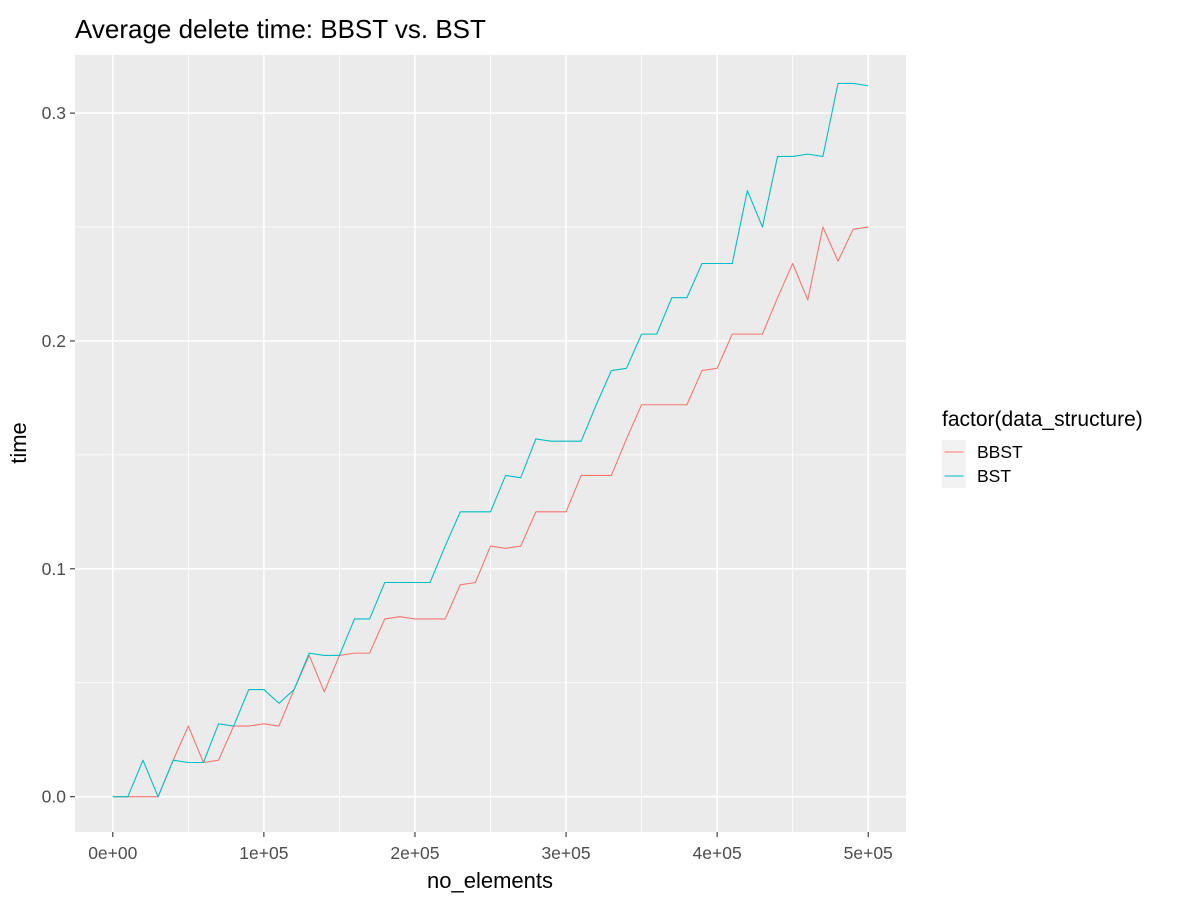 Image resolution: width=1187 pixels, height=903 pixels. Describe the element at coordinates (868, 853) in the screenshot. I see `x-tick-label: 5e+05` at that location.